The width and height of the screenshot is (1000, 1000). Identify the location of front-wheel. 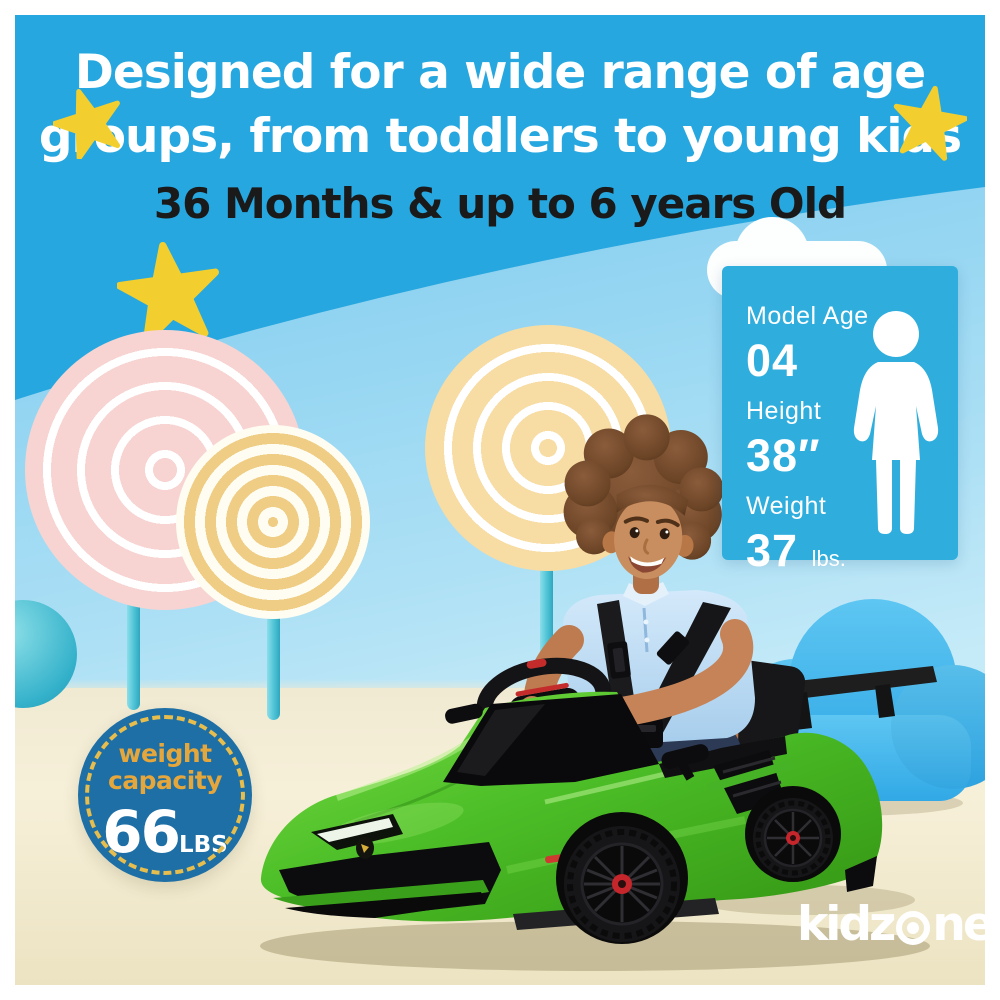
(622, 884).